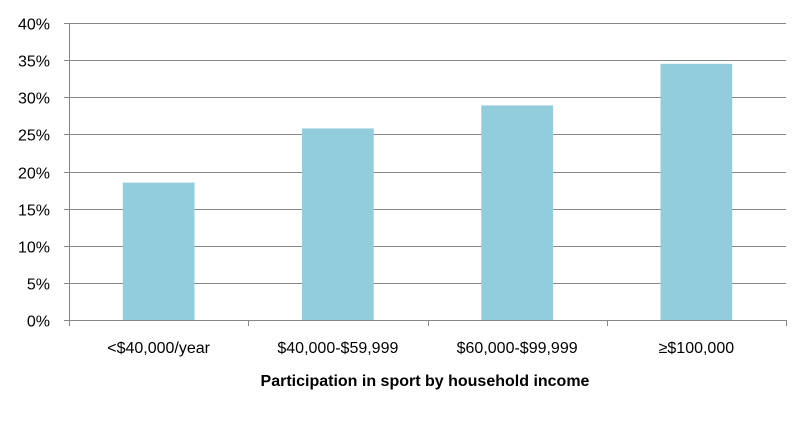 The width and height of the screenshot is (808, 421). Describe the element at coordinates (38, 285) in the screenshot. I see `y-tick-label: 5%` at that location.